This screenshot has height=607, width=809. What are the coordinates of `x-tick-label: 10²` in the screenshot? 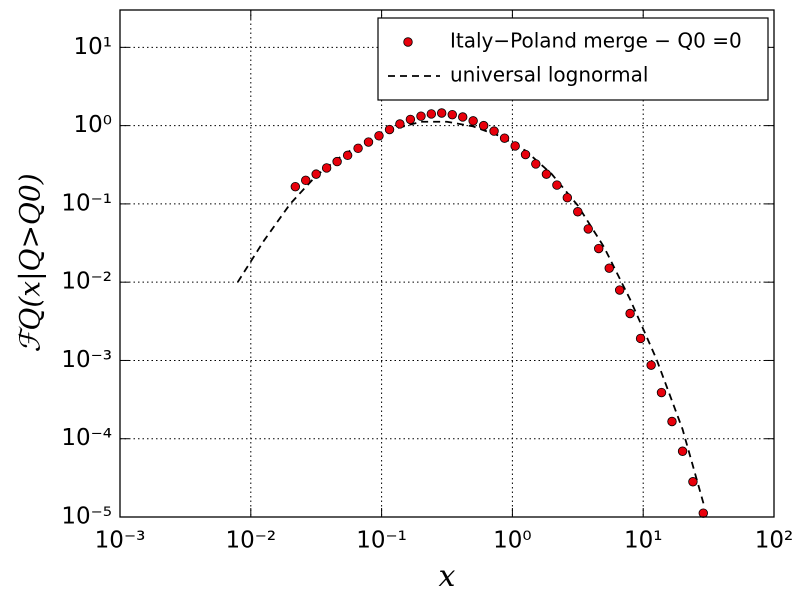 It's located at (774, 541).